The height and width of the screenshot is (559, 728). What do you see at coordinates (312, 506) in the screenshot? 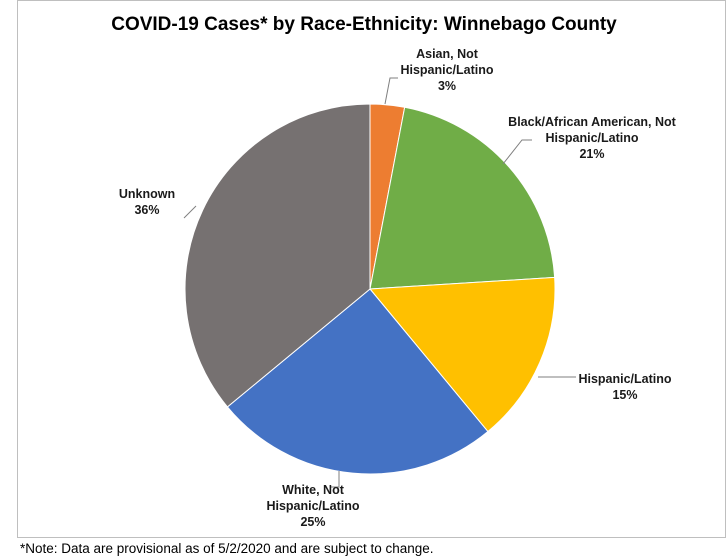
I see `slice-label-3-line-1: Hispanic/Latino` at bounding box center [312, 506].